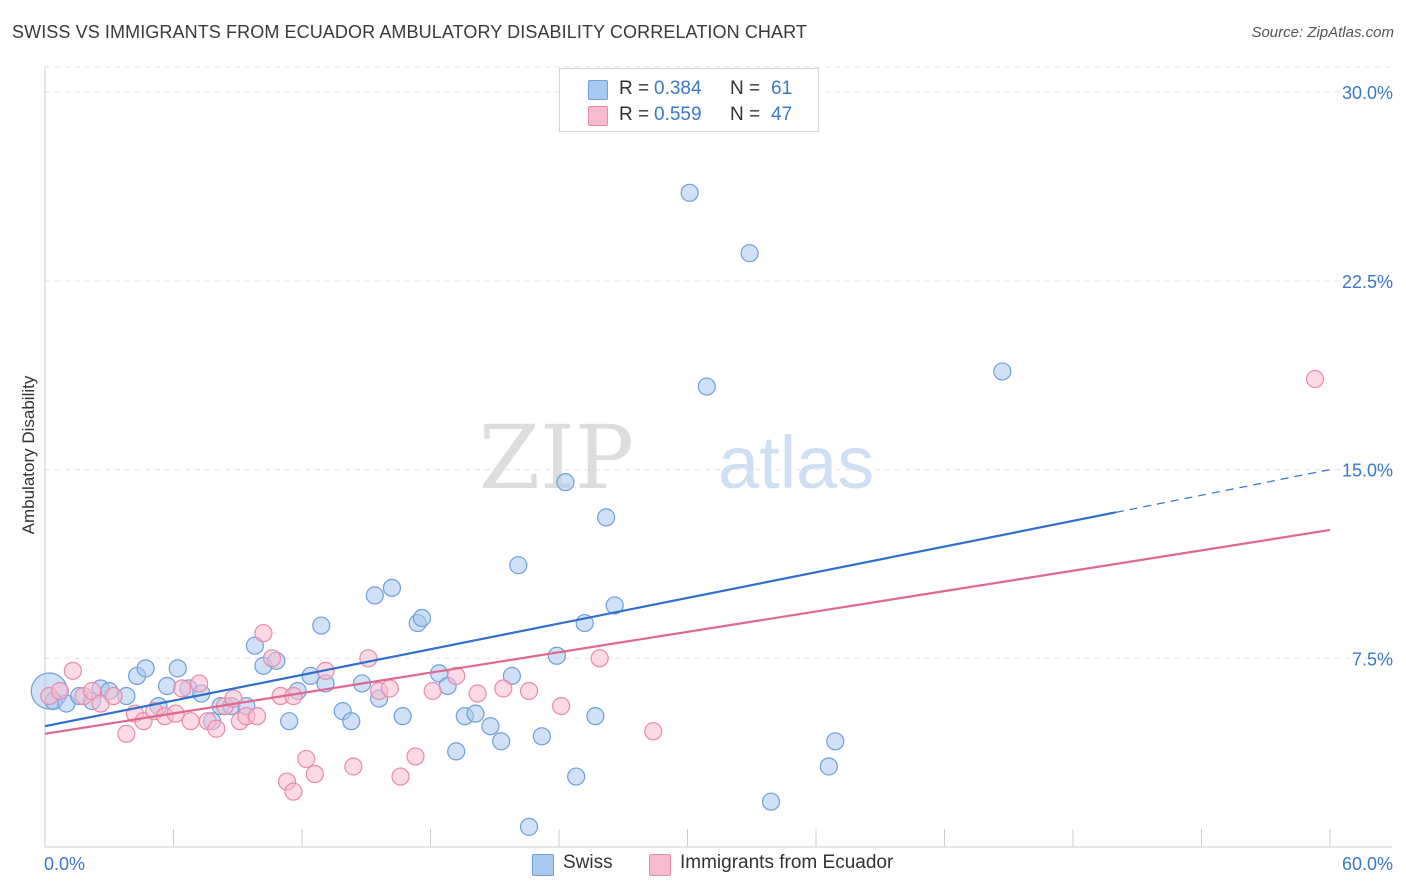 The image size is (1406, 892). I want to click on bottom-legend-label-swiss: Swiss, so click(588, 862).